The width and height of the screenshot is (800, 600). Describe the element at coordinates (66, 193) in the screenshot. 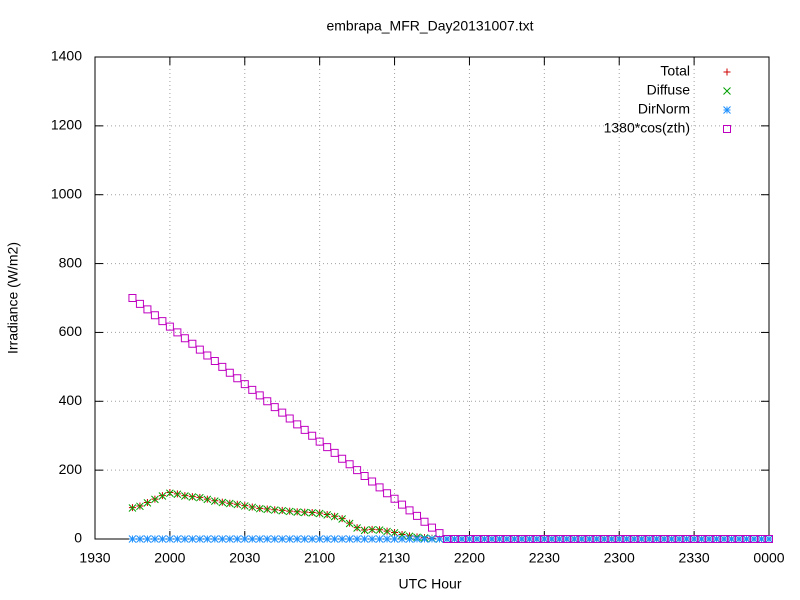

I see `y-tick-label: 1000` at that location.